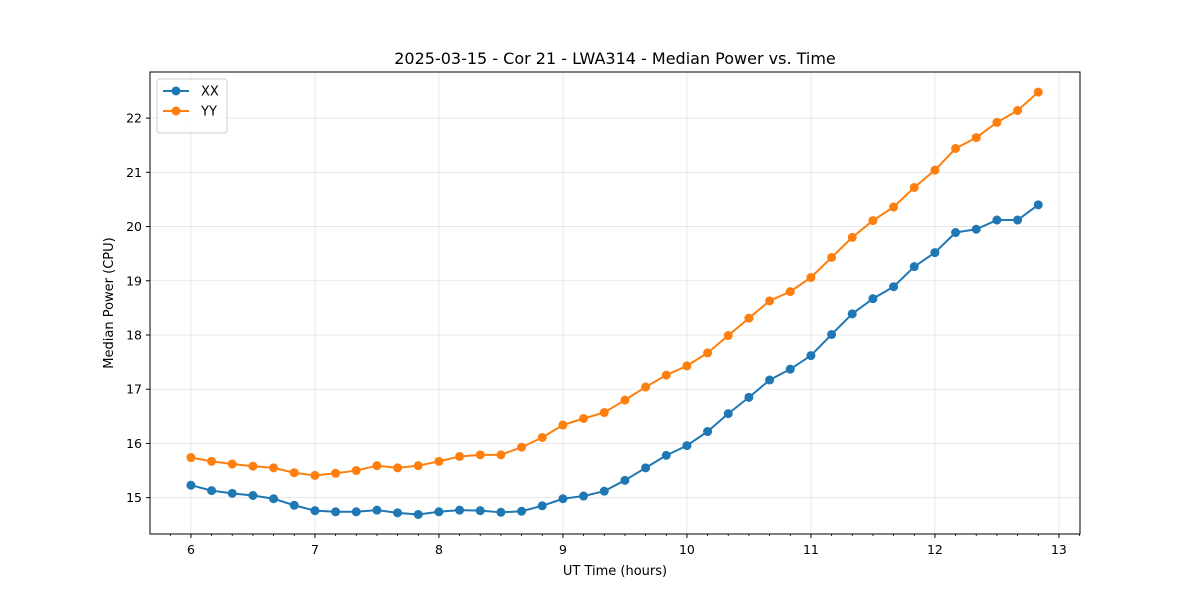  Describe the element at coordinates (176, 111) in the screenshot. I see `legend-marker-yy` at that location.